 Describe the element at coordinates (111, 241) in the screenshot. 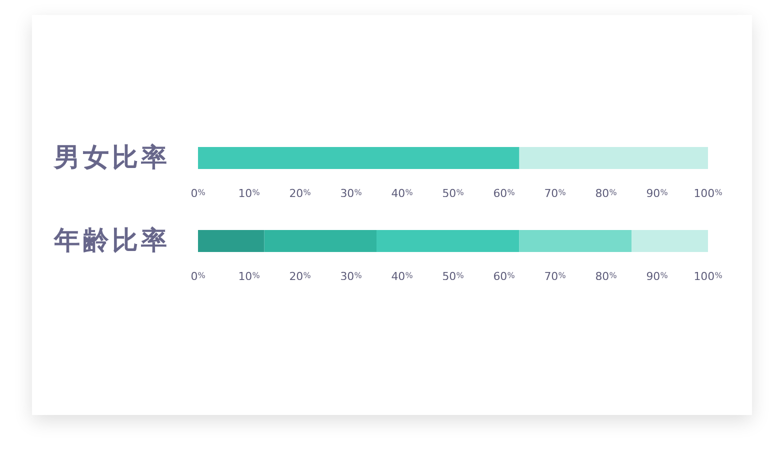

I see `y-tick-label: 年齢比率` at that location.